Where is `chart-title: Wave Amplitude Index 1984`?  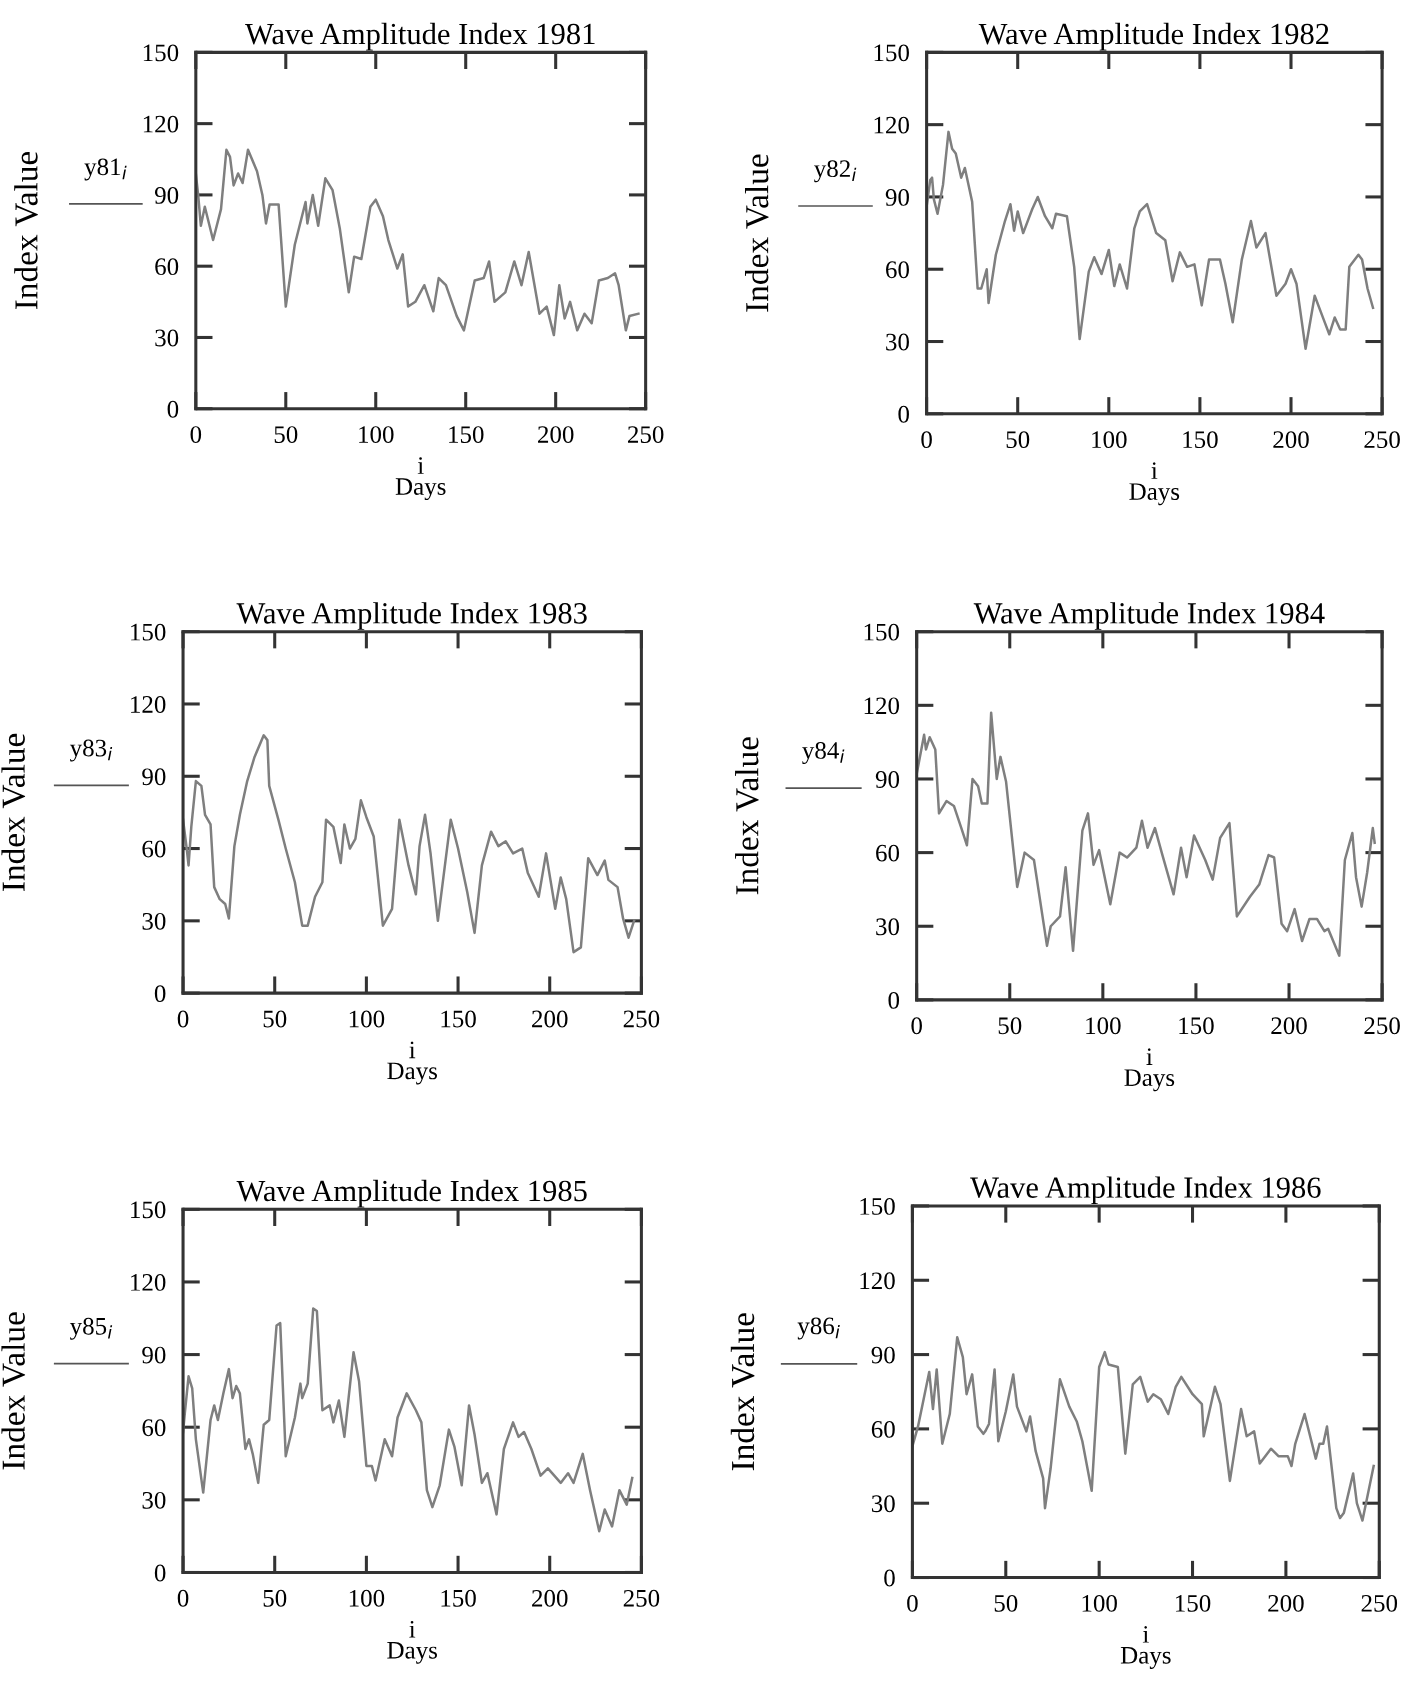
chart-title: Wave Amplitude Index 1984 is located at coordinates (1149, 616).